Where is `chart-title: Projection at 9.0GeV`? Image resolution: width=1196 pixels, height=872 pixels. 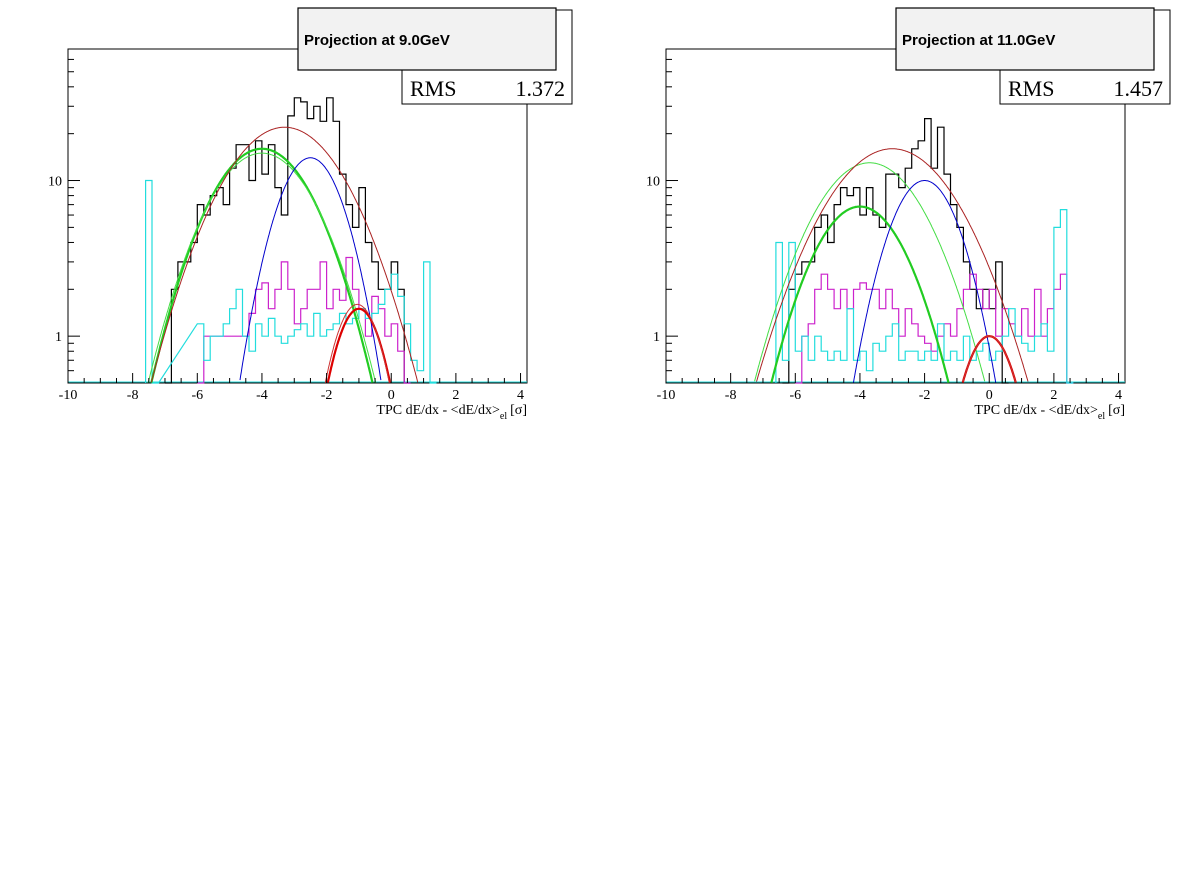
chart-title: Projection at 9.0GeV is located at coordinates (377, 40).